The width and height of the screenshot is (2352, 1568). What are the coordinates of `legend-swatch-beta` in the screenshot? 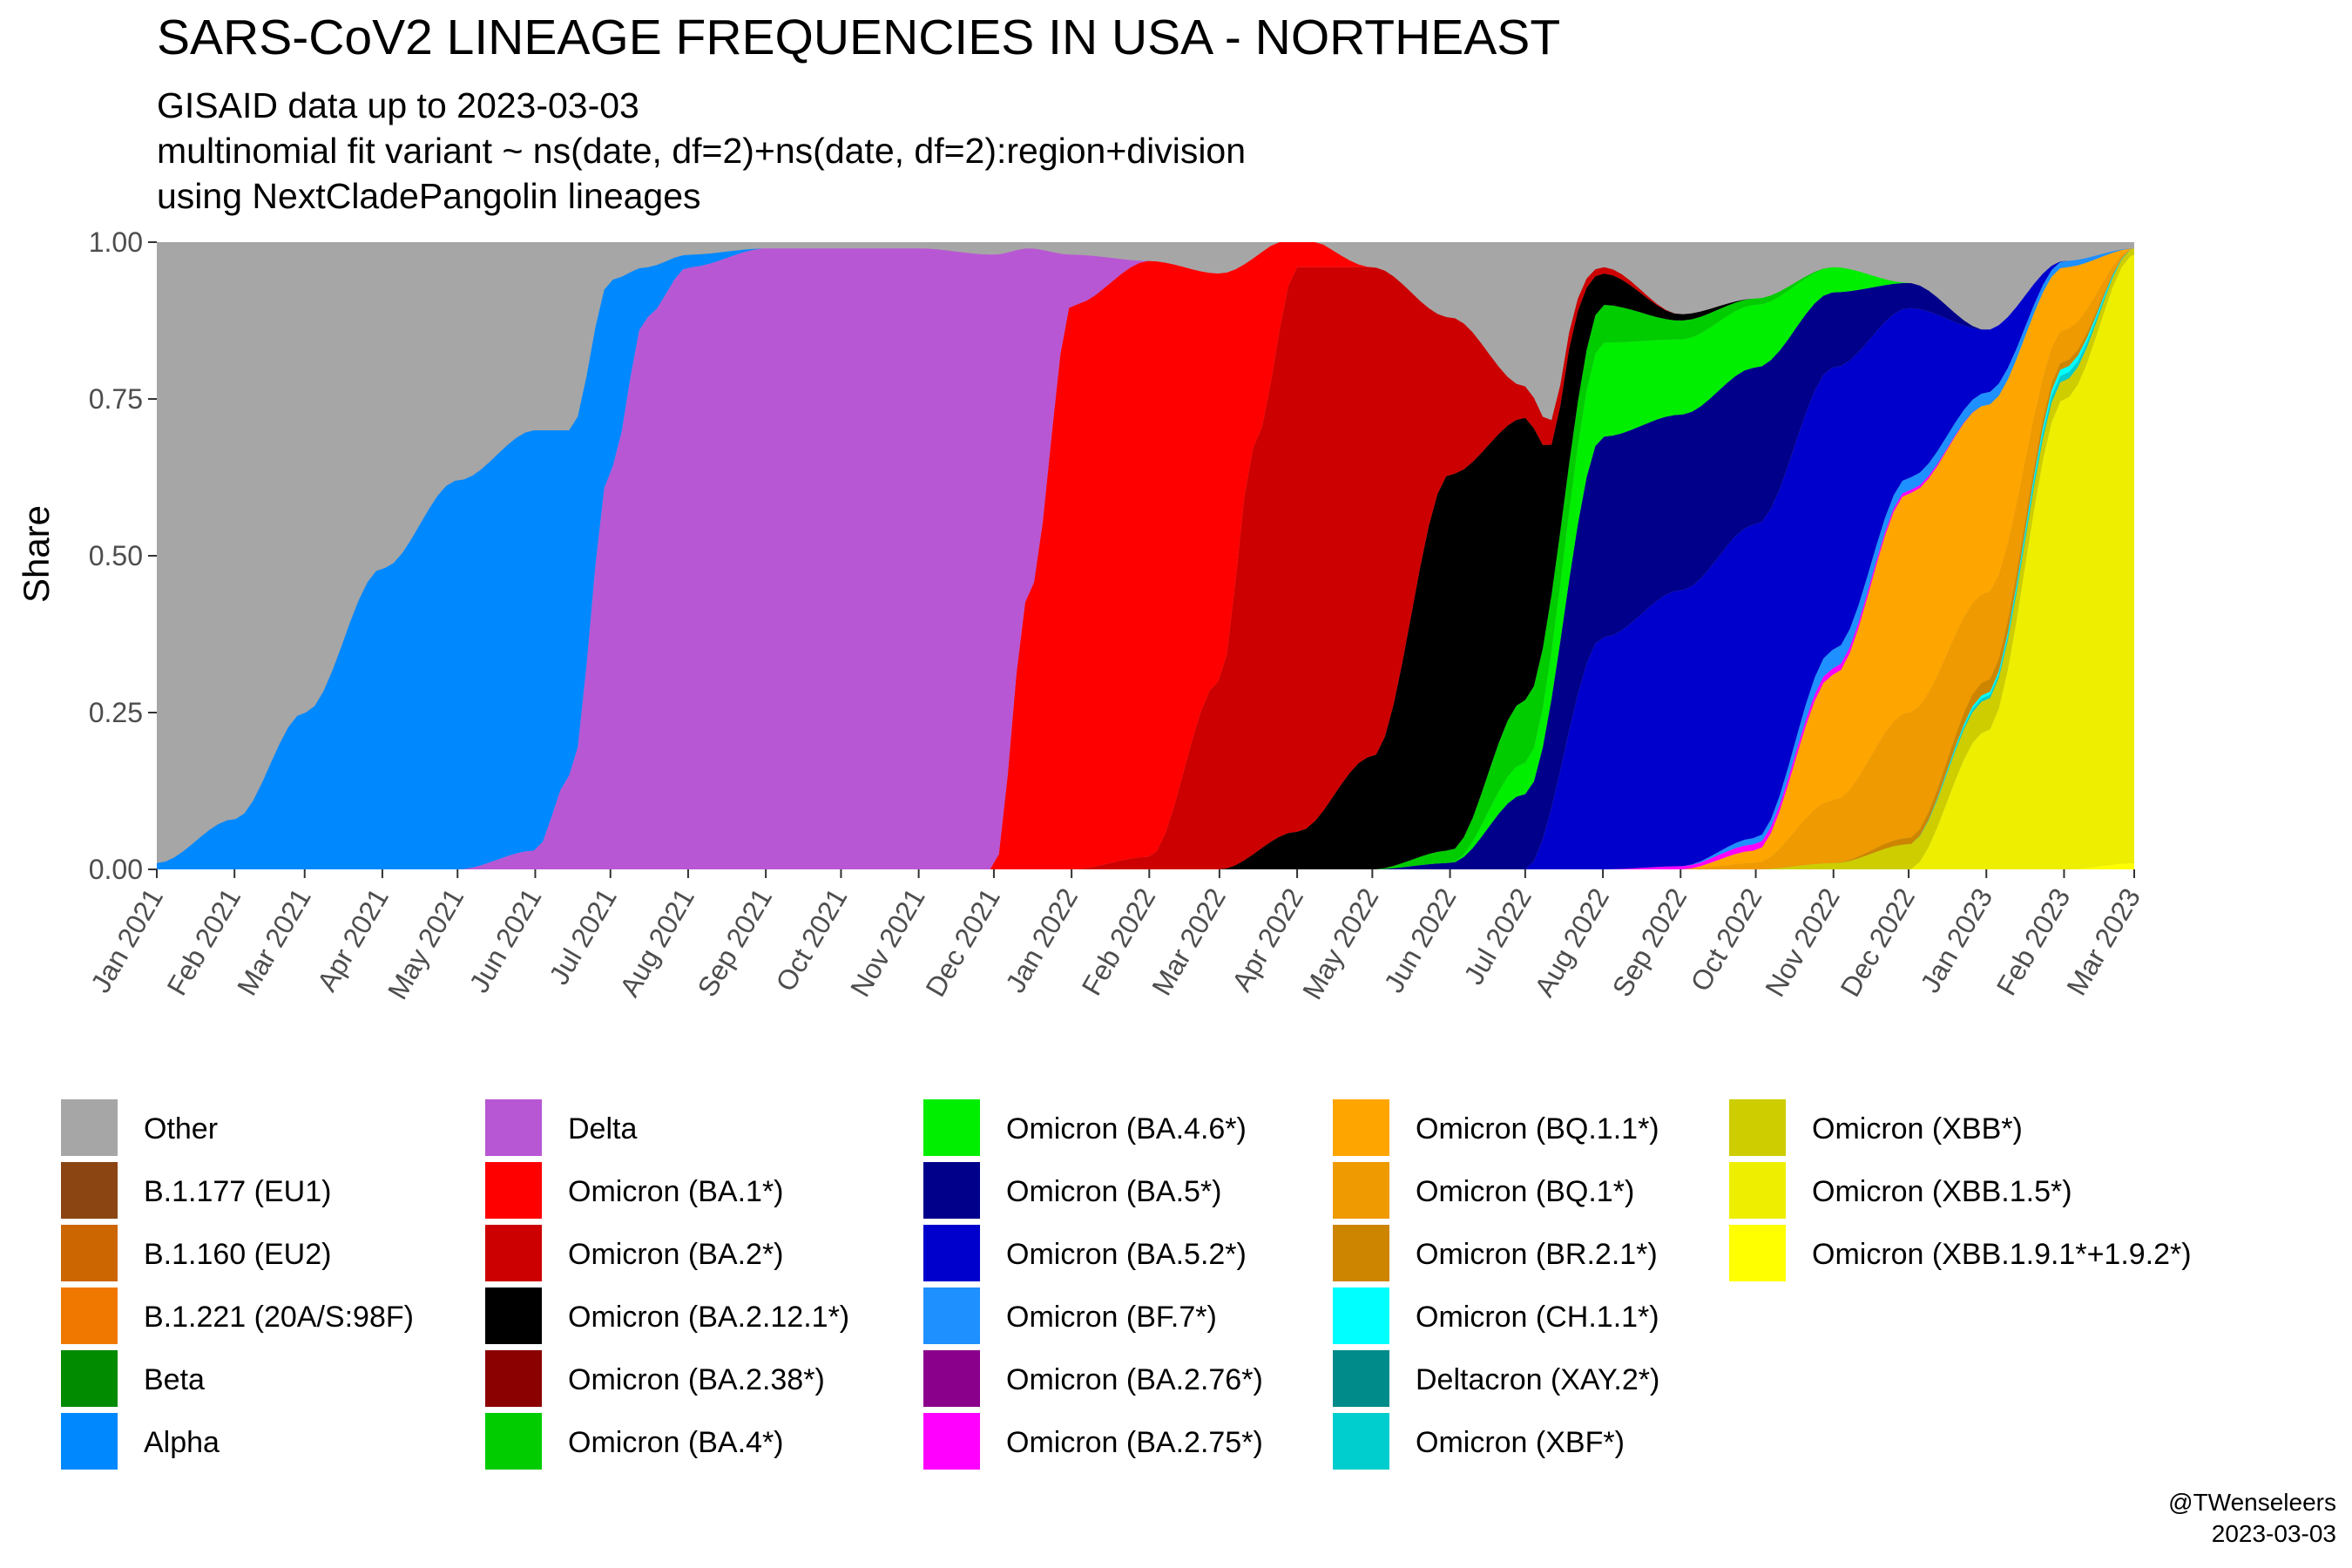 It's located at (90, 1378).